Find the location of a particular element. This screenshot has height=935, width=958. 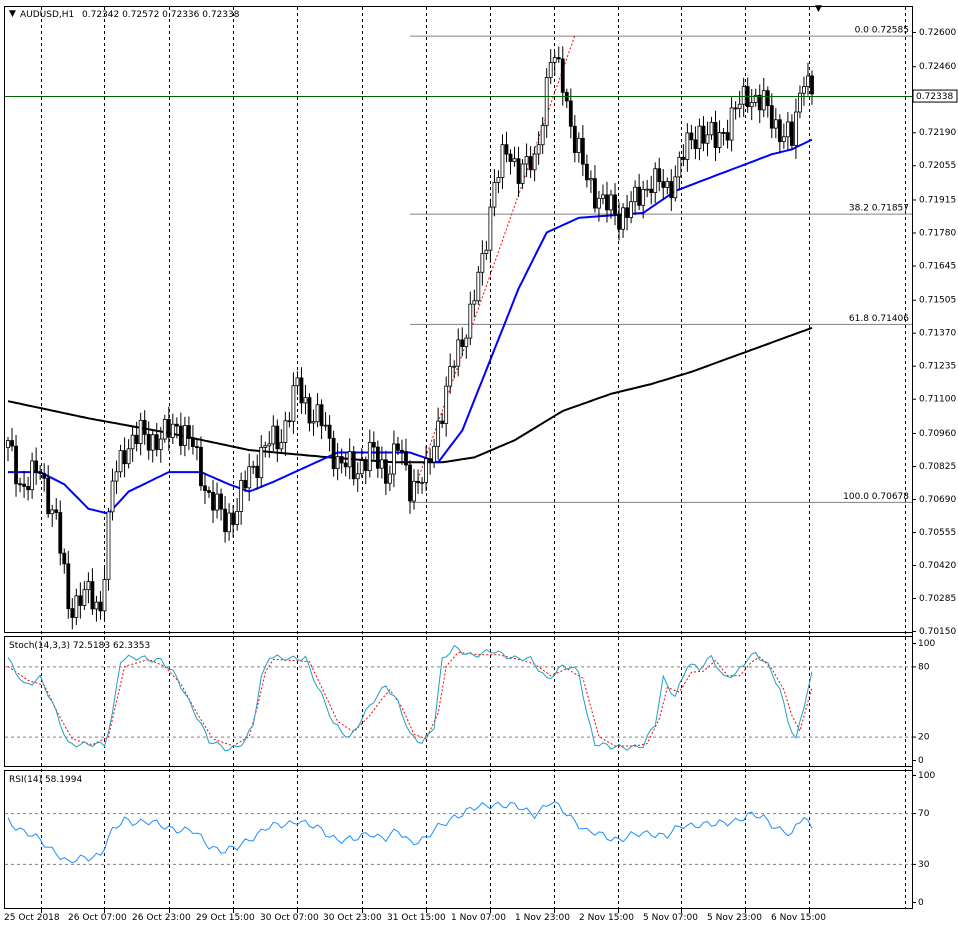

rsi-line is located at coordinates (410, 832).